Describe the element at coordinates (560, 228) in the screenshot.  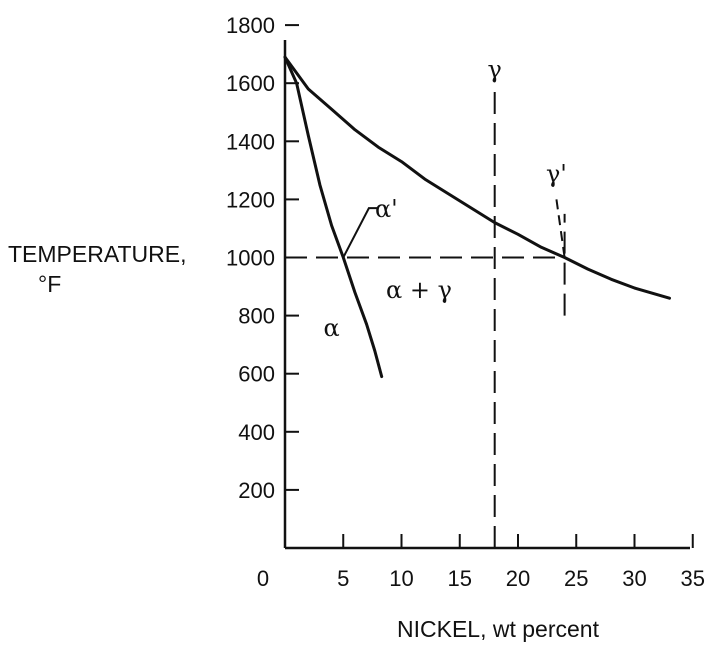
I see `gamma-prime-leader` at that location.